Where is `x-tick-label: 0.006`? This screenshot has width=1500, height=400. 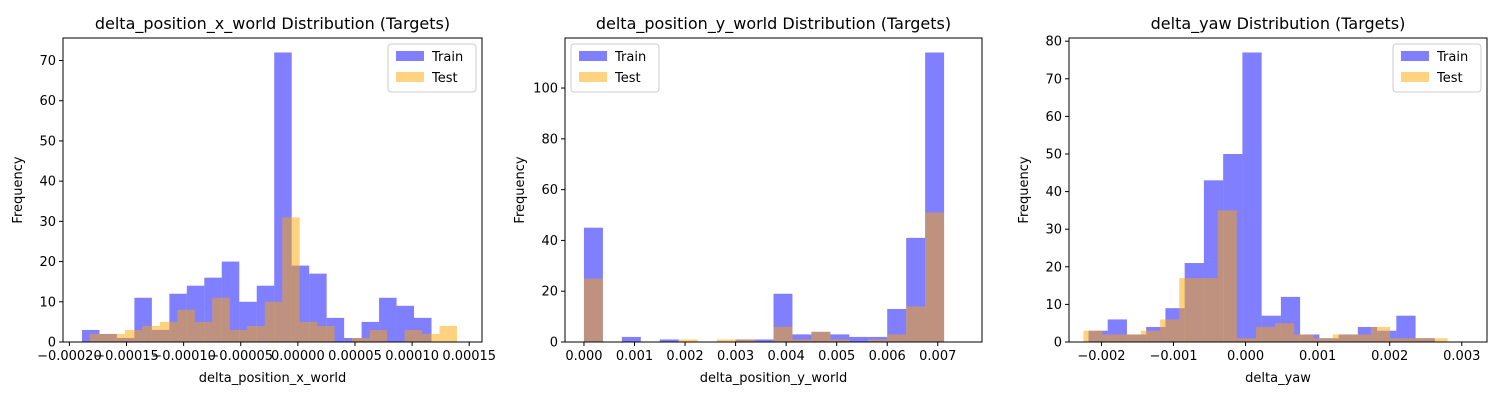 x-tick-label: 0.006 is located at coordinates (887, 356).